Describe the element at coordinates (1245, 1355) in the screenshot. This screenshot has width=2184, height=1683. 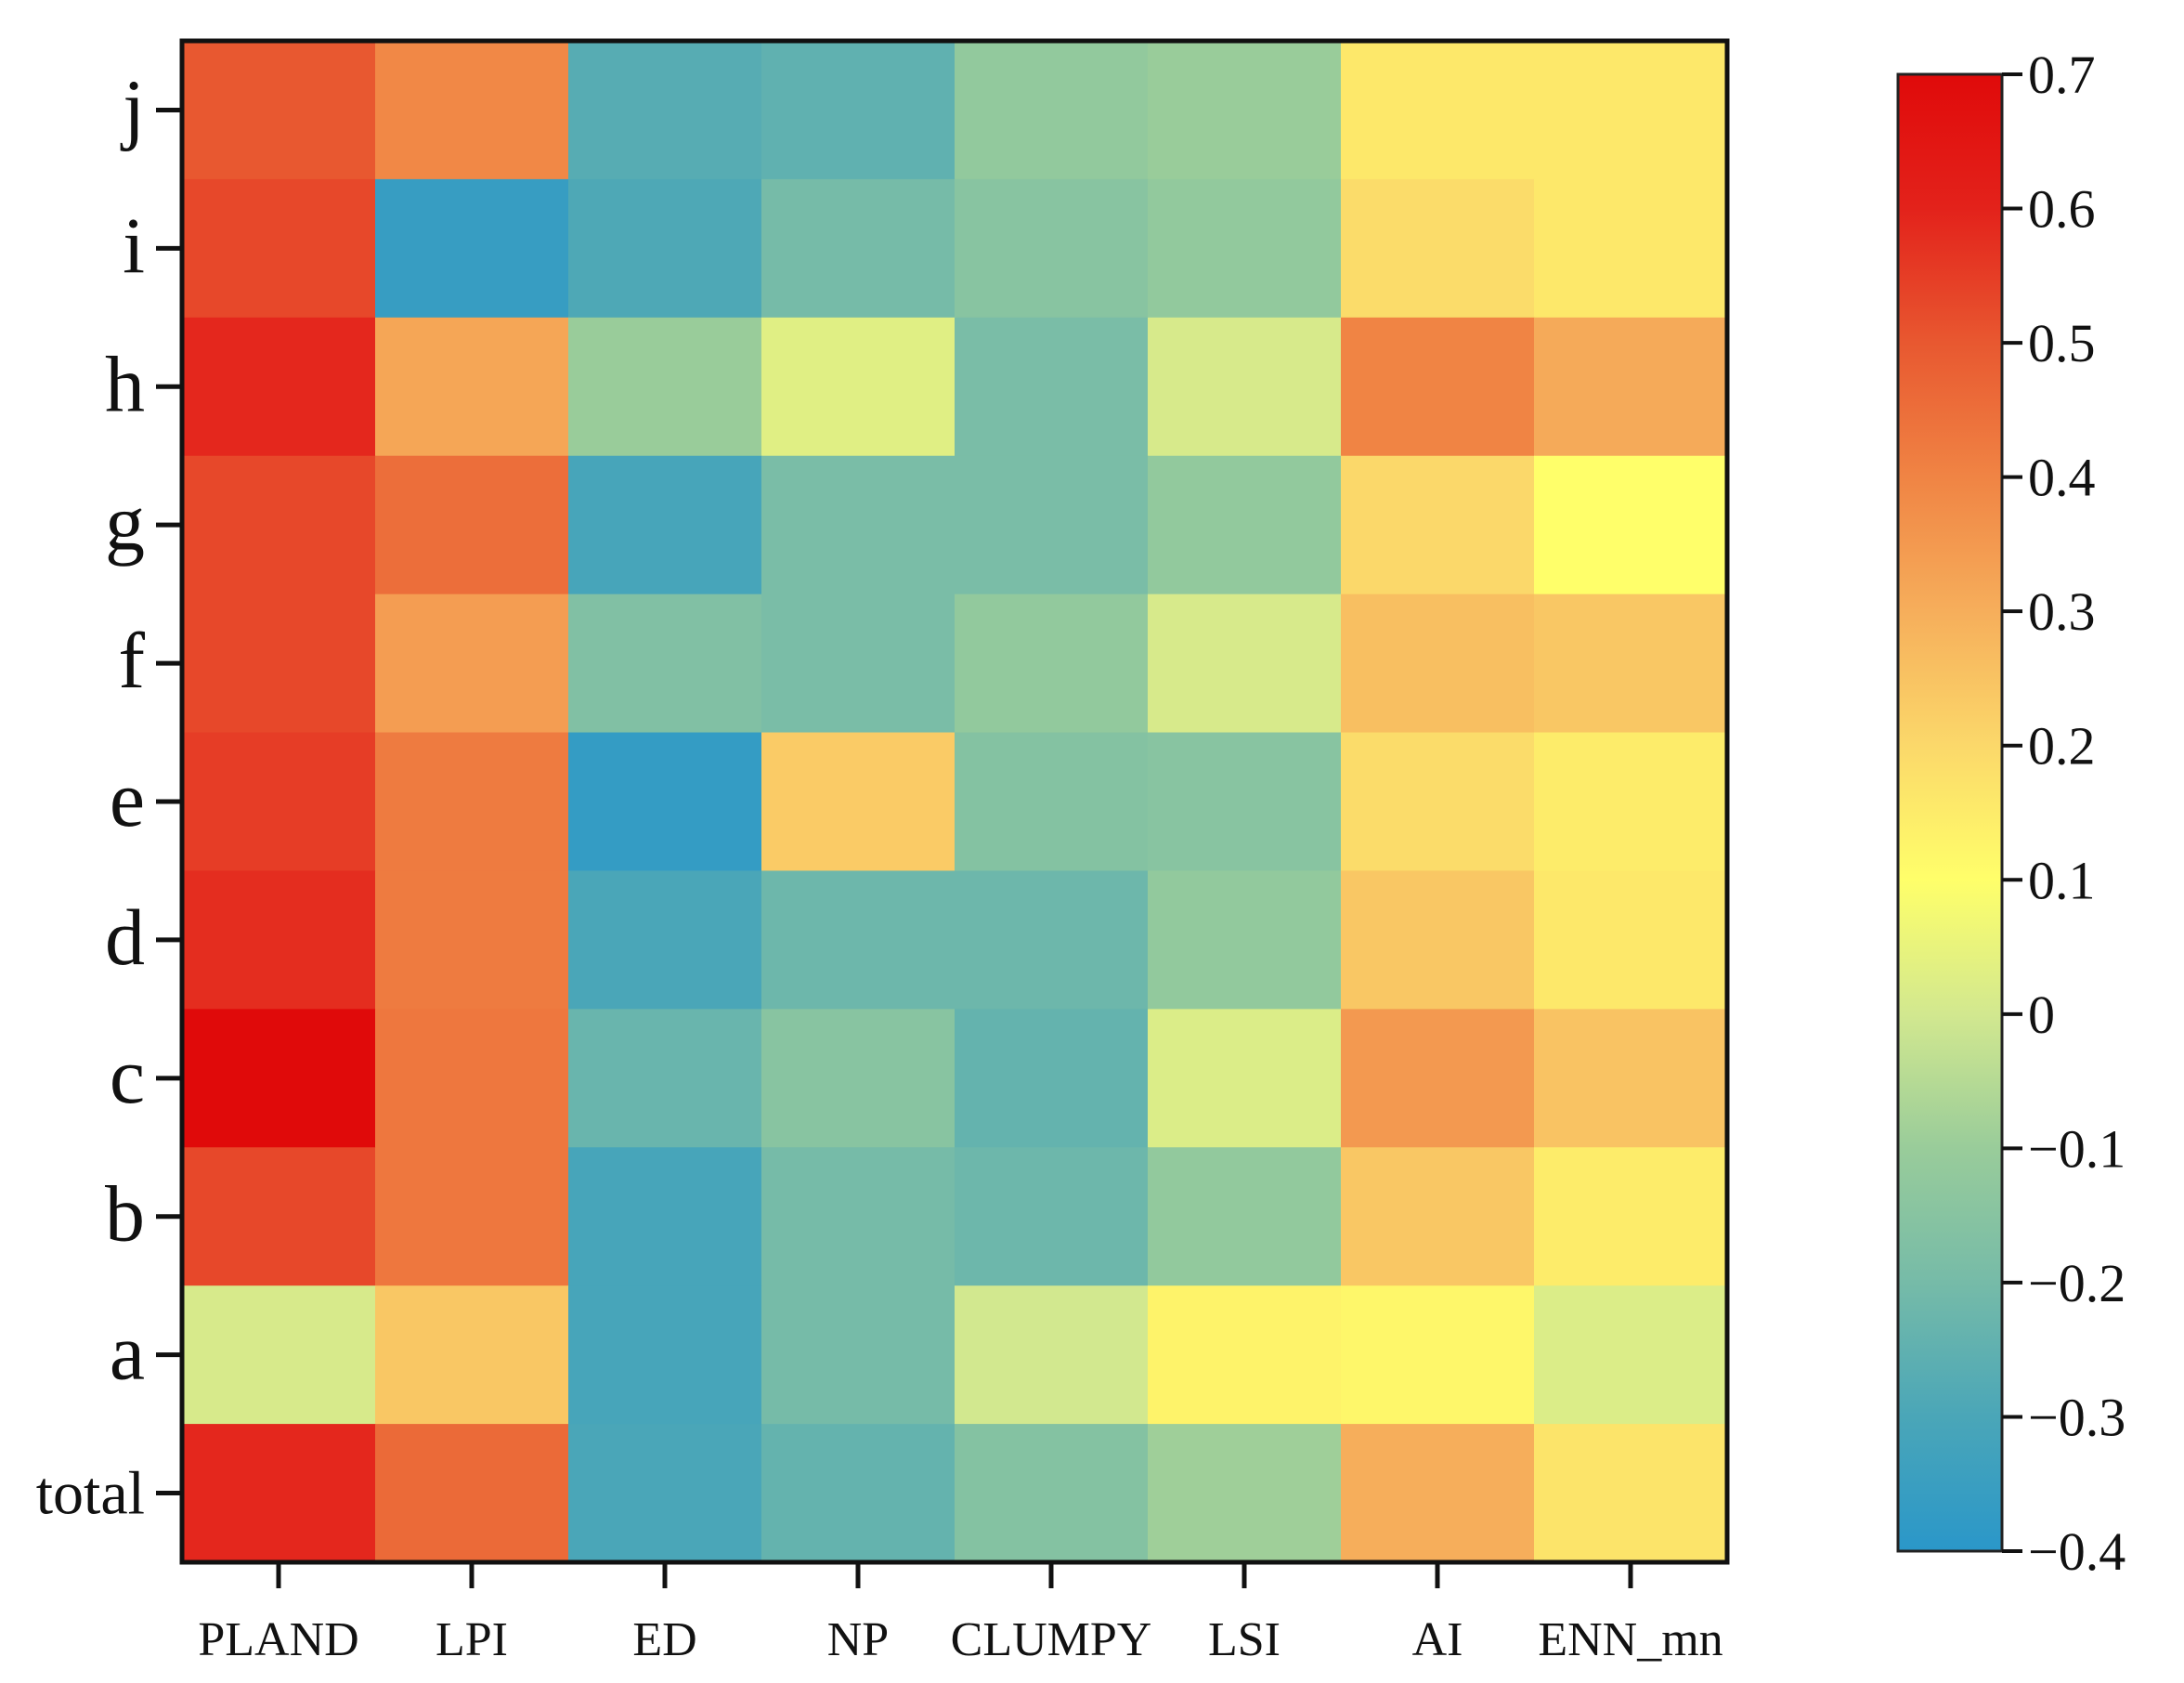
I see `cell-a-LSI` at that location.